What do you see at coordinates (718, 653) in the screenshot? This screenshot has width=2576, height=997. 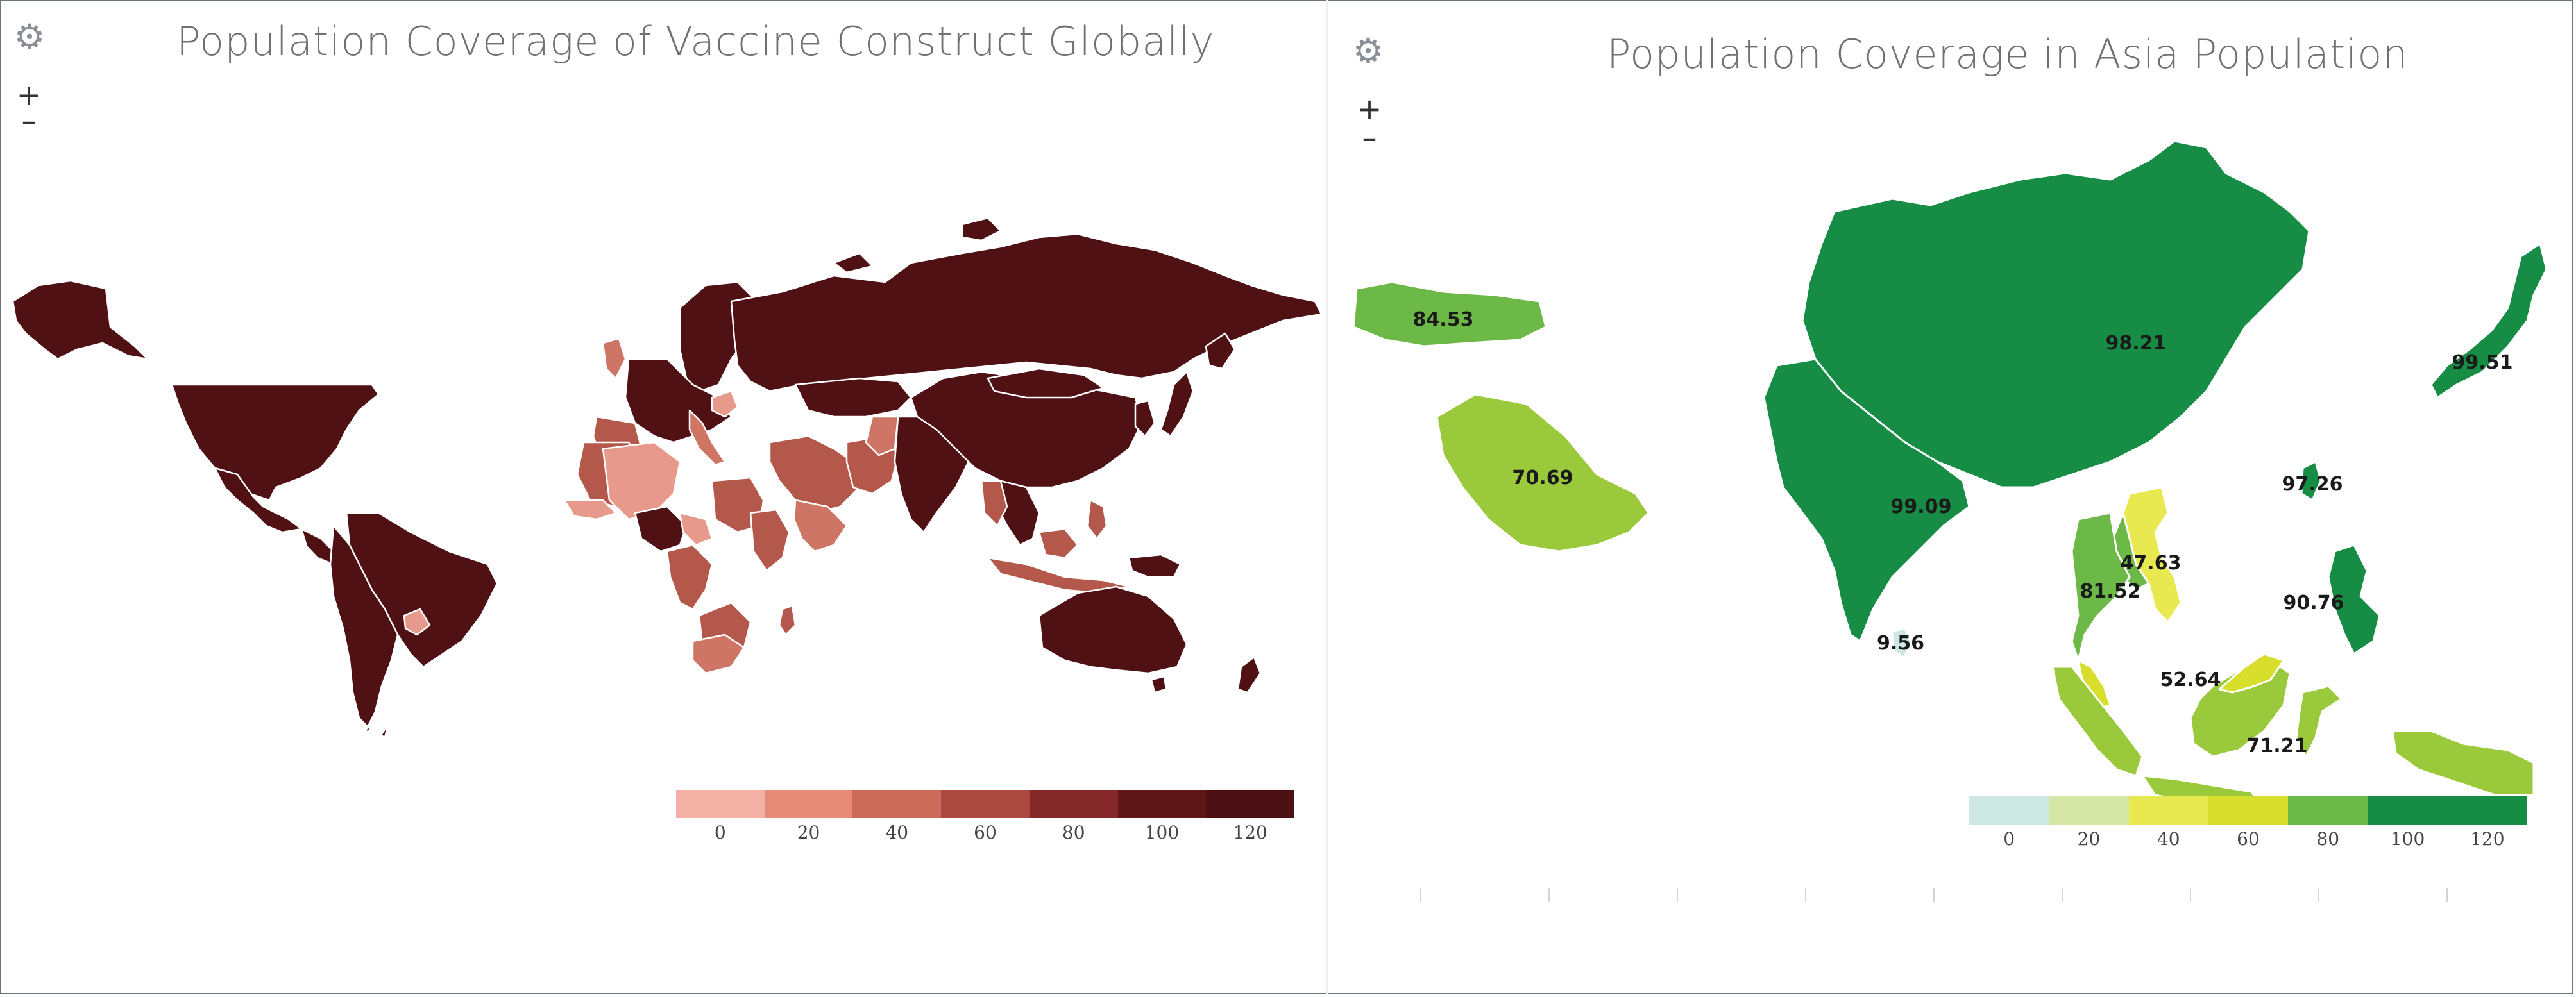 I see `region-south-africa` at bounding box center [718, 653].